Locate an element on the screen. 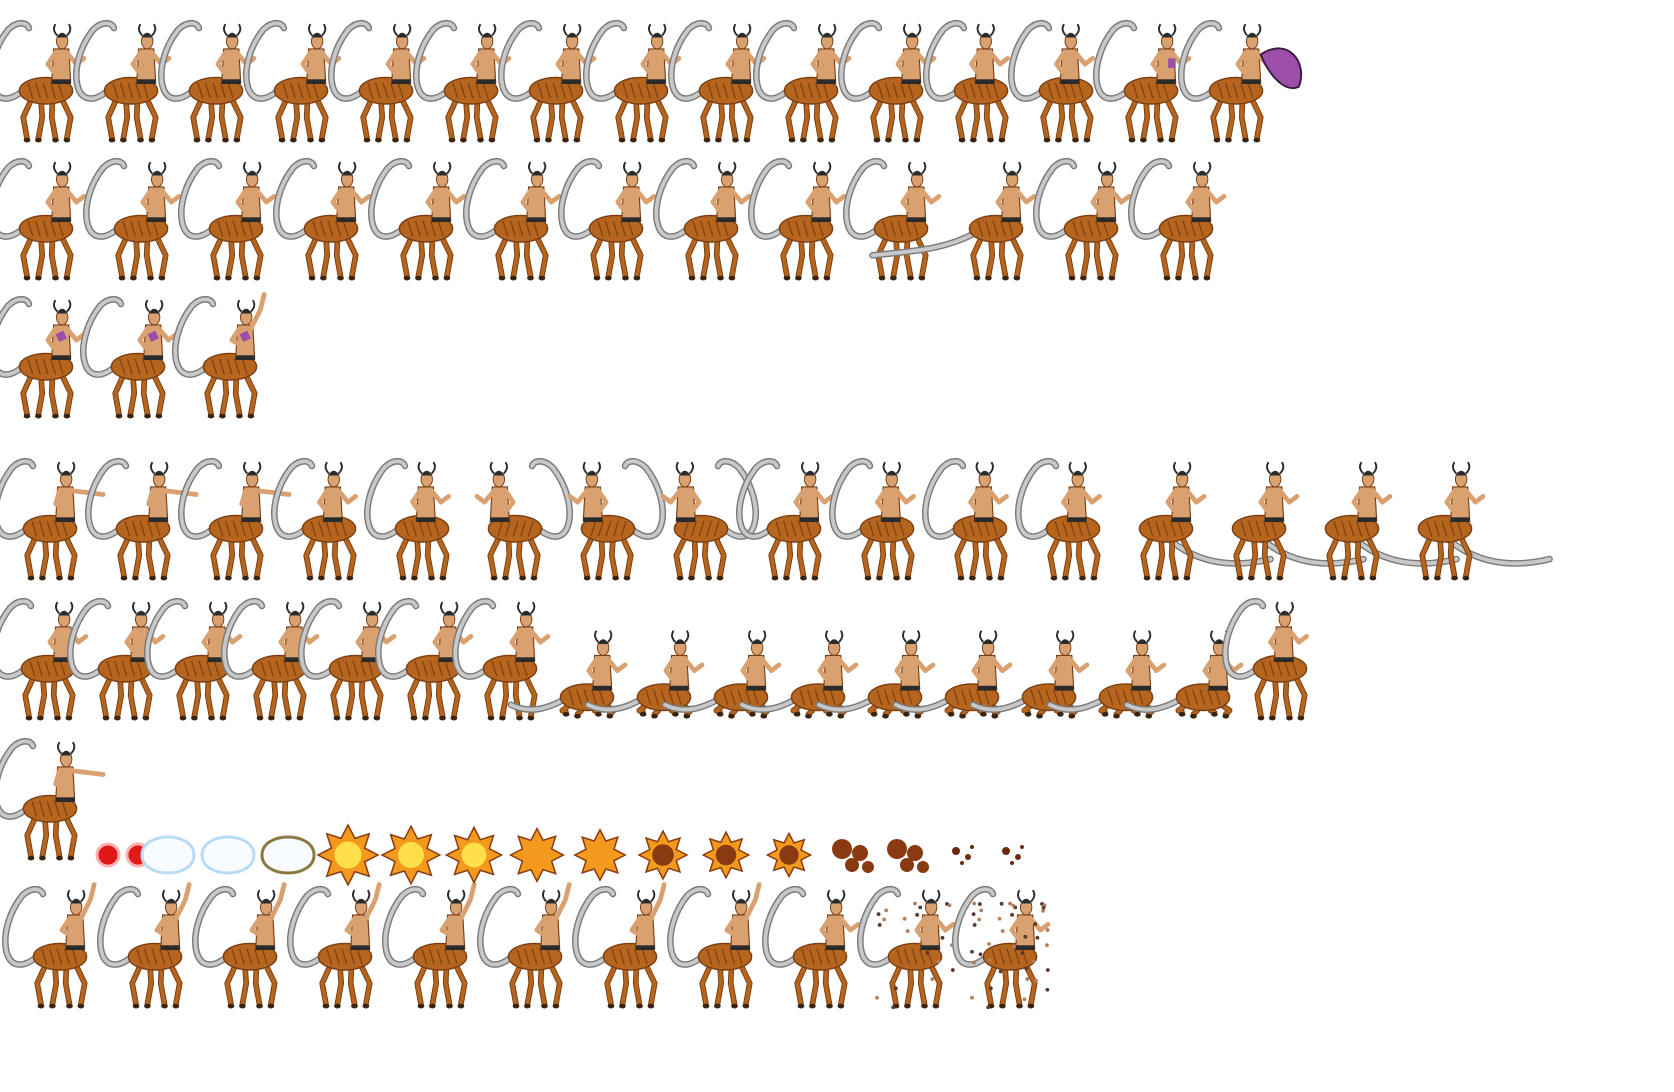  effect-frames is located at coordinates (559, 855).